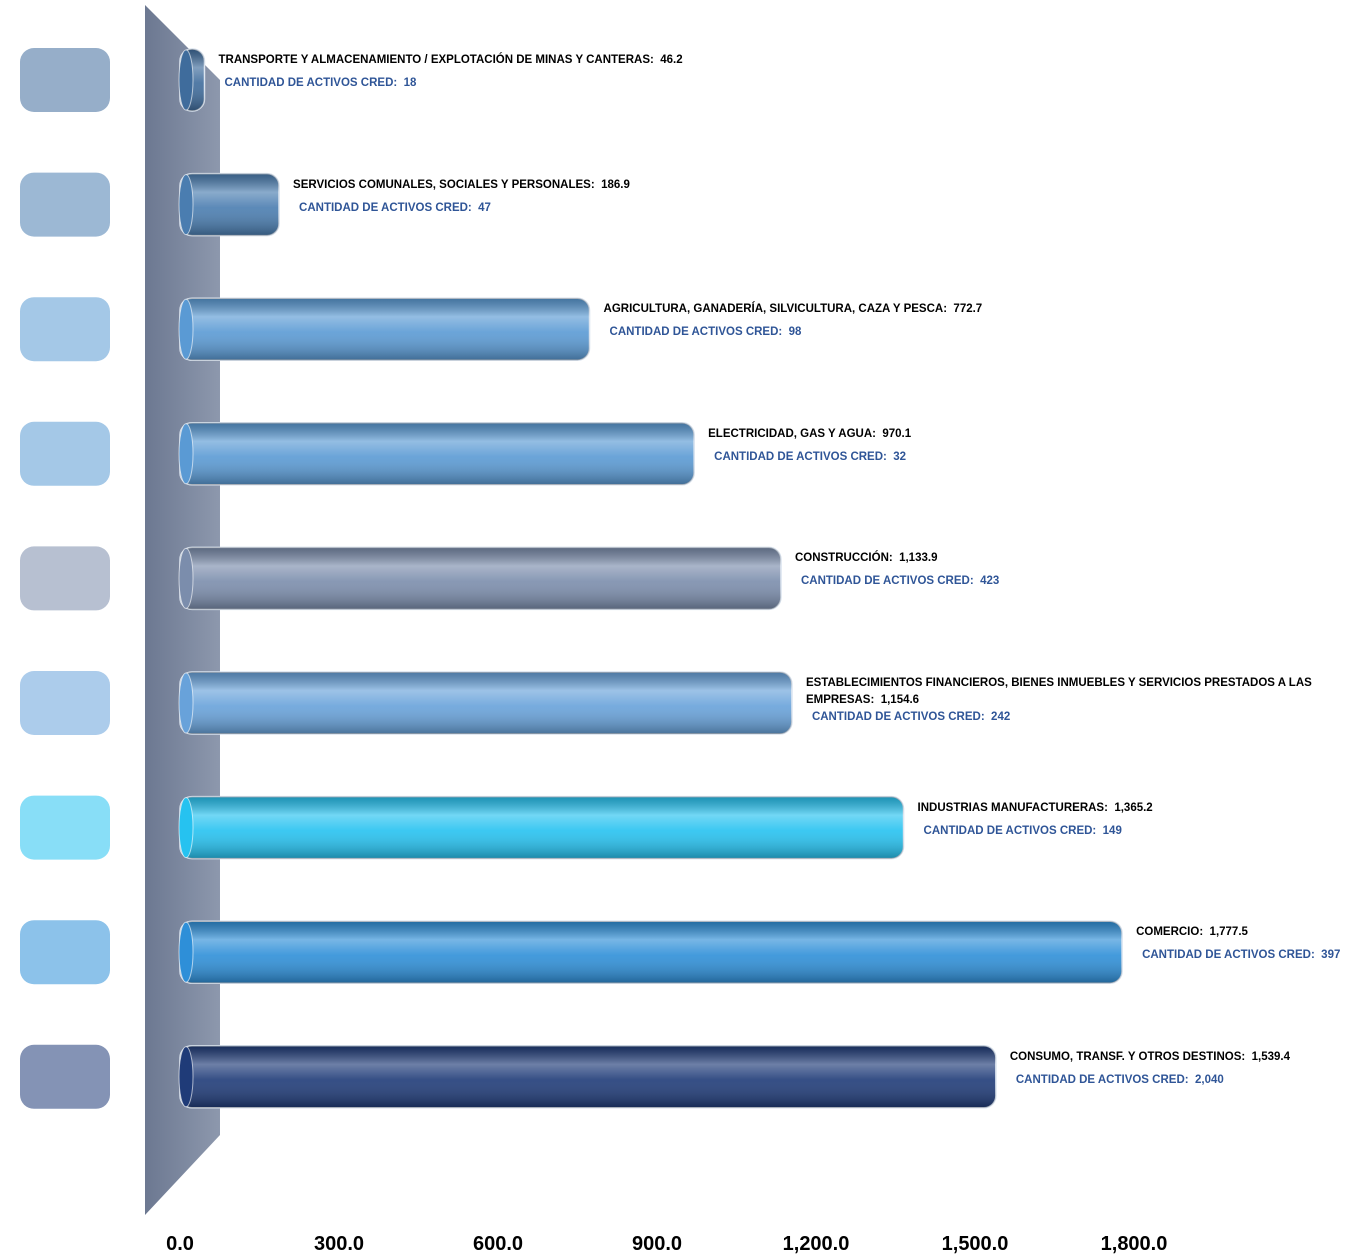 Image resolution: width=1356 pixels, height=1259 pixels. Describe the element at coordinates (1270, 1056) in the screenshot. I see `value-label: 1,539.4` at that location.